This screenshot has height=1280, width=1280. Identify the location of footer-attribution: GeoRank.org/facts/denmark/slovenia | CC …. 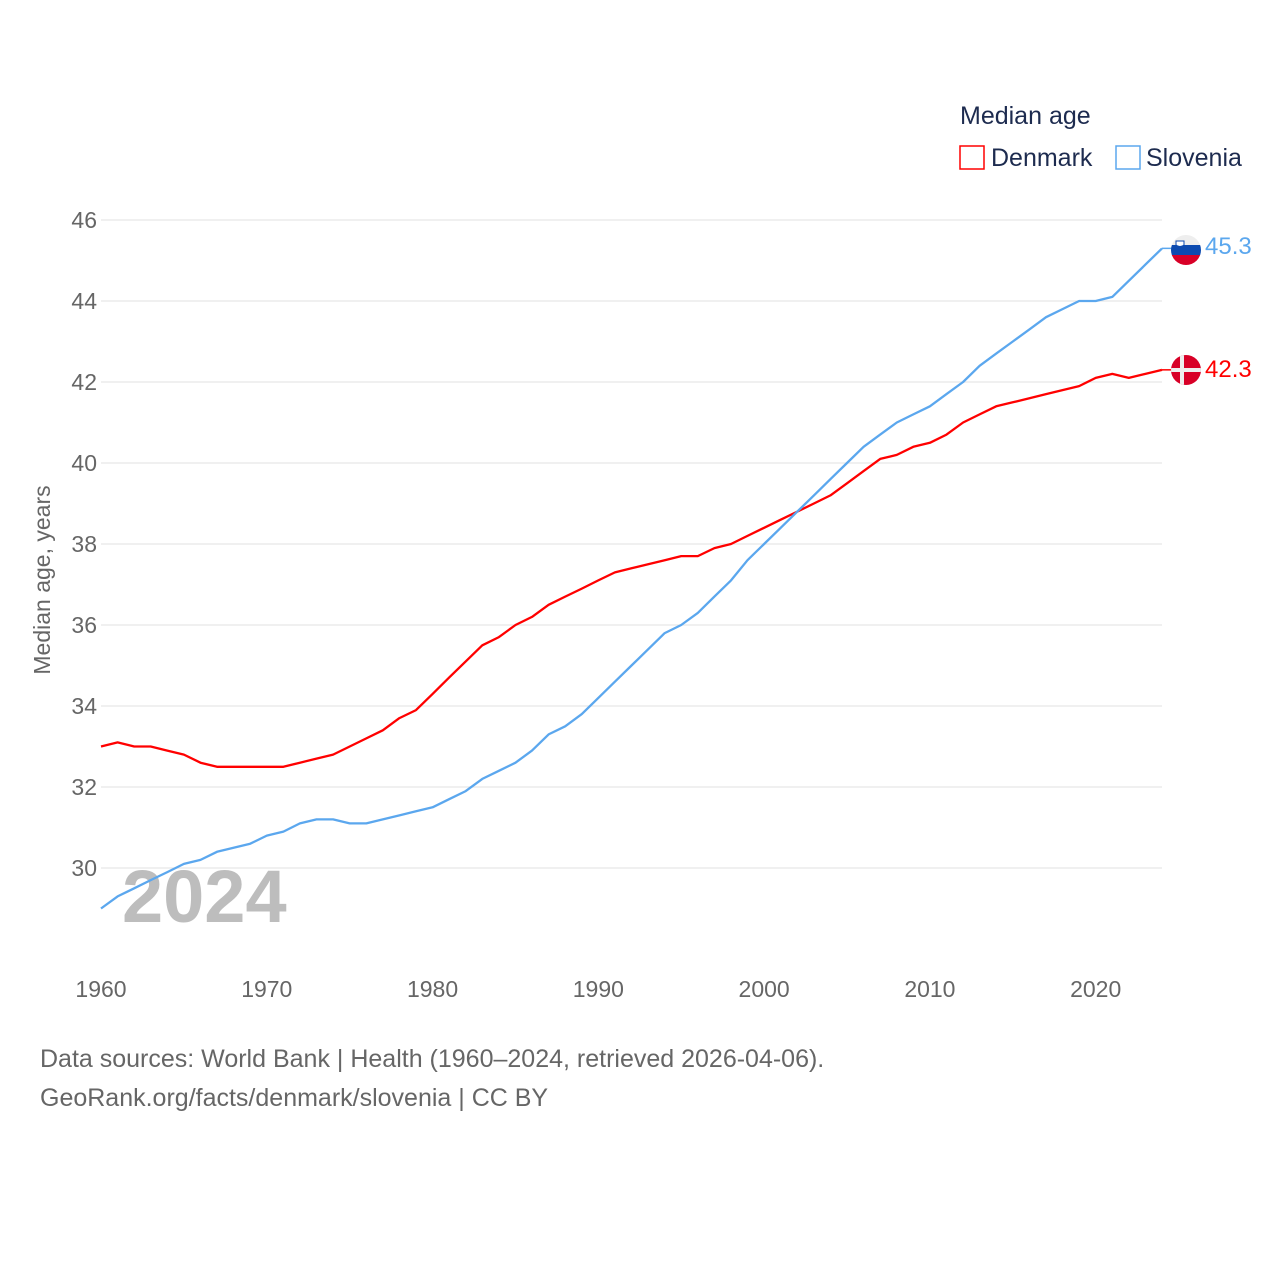
(294, 1098).